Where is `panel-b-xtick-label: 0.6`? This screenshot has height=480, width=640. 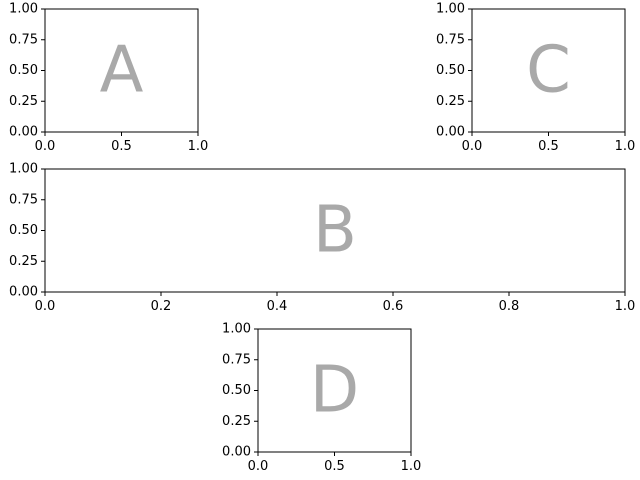 panel-b-xtick-label: 0.6 is located at coordinates (393, 306).